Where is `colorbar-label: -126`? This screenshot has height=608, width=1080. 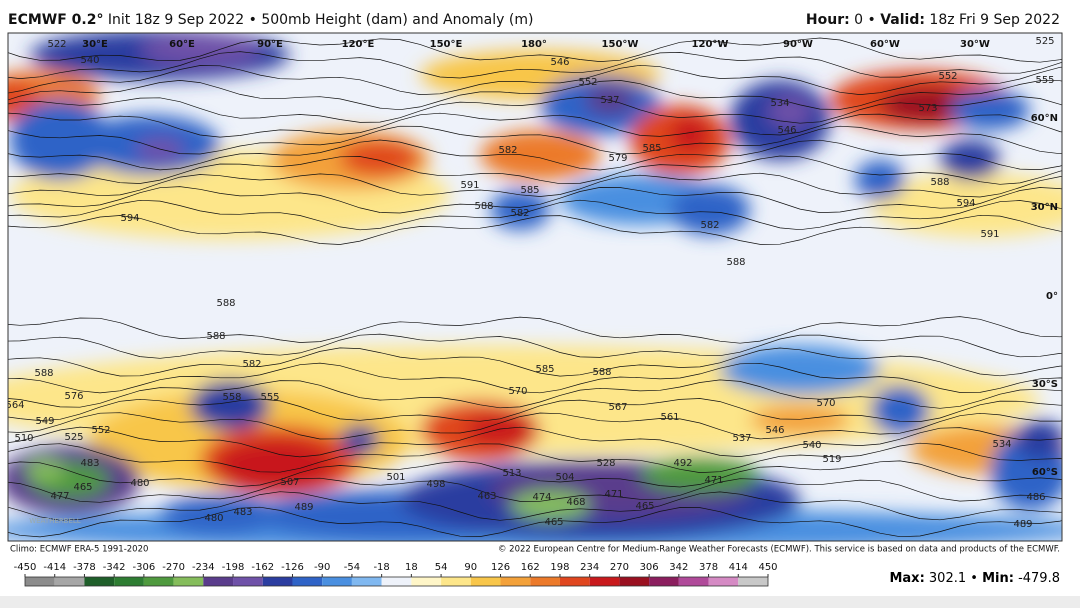 colorbar-label: -126 is located at coordinates (292, 567).